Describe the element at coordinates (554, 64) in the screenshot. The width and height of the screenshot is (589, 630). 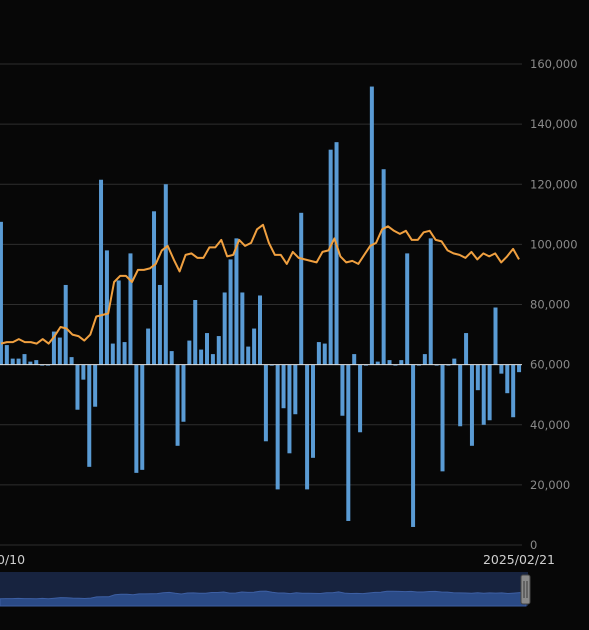
I see `y-tick-label: 160,000` at that location.